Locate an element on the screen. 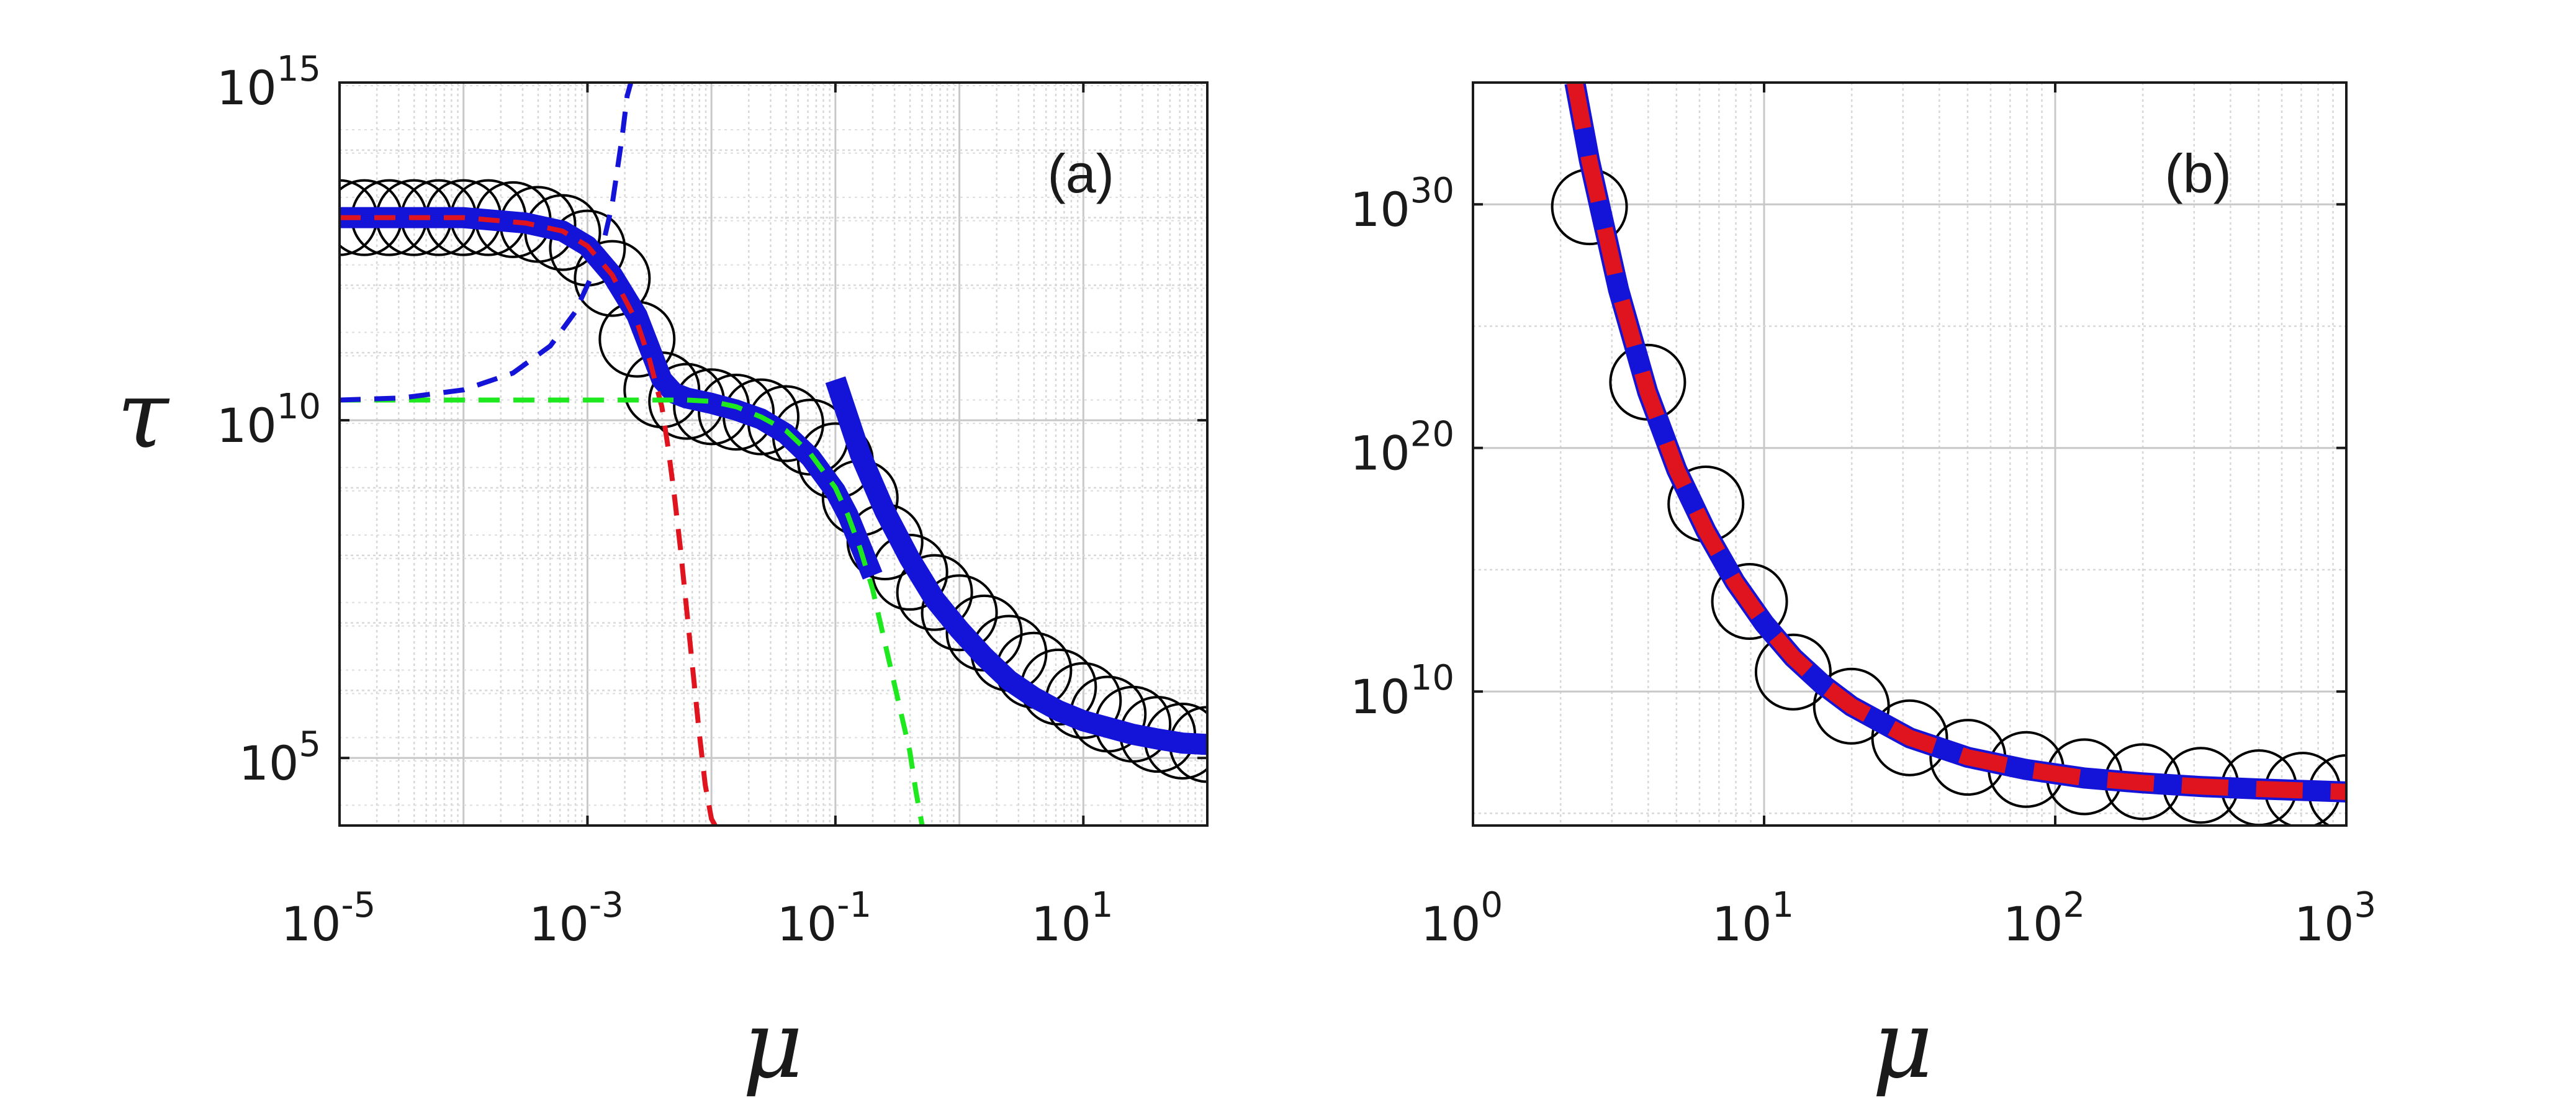  x-tick-label: 10³ is located at coordinates (2335, 919).